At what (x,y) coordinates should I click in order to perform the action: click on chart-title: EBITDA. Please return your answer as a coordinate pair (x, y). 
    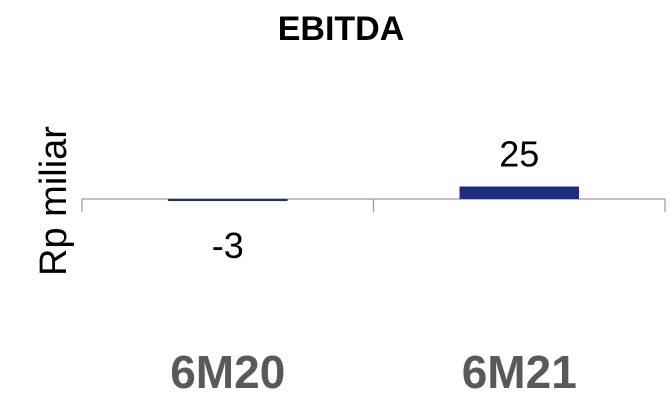
    Looking at the image, I should click on (341, 29).